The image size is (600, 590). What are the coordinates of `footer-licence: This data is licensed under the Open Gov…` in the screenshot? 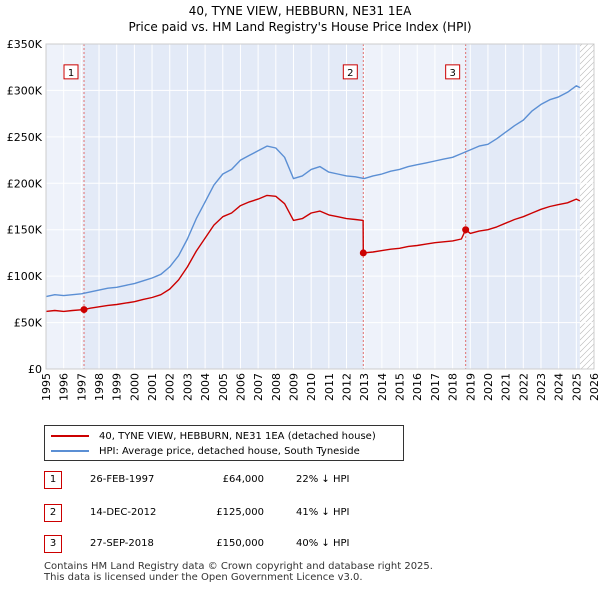 It's located at (203, 577).